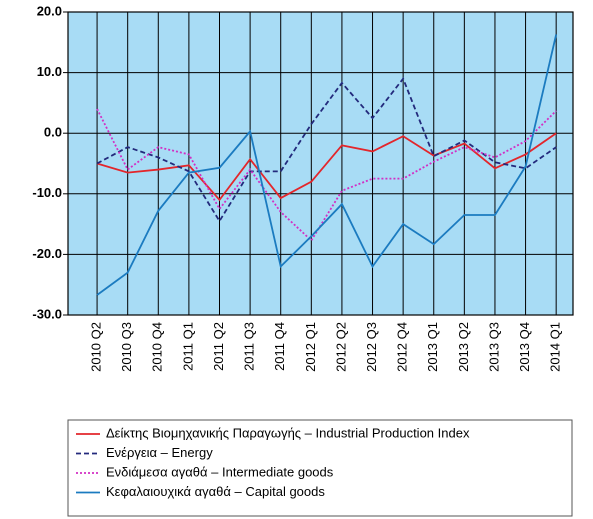 The image size is (593, 519). What do you see at coordinates (402, 347) in the screenshot?
I see `x-tick-label: 2012 Q4` at bounding box center [402, 347].